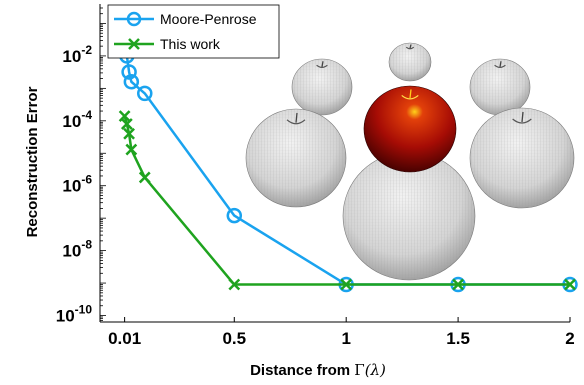 The height and width of the screenshot is (385, 584). I want to click on x-axis-ticks: 0.01 0.5 1 1.5 2, so click(341, 332).